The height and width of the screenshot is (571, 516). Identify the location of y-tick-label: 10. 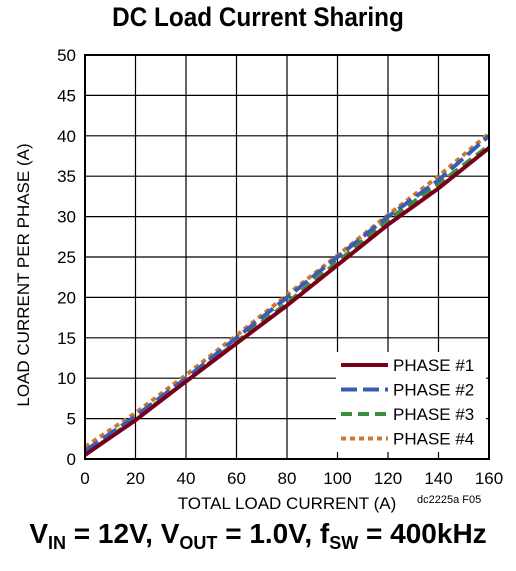
(66, 378).